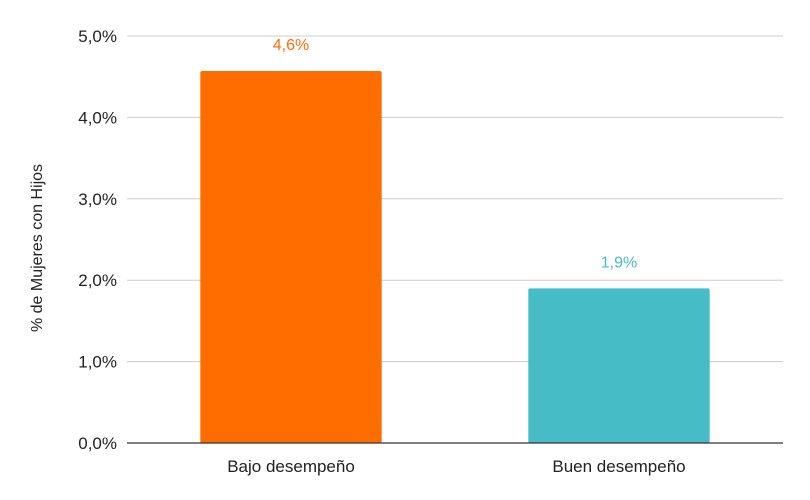  Describe the element at coordinates (456, 466) in the screenshot. I see `x-axis-tick-labels: Bajo desempeño Buen desempeño` at that location.